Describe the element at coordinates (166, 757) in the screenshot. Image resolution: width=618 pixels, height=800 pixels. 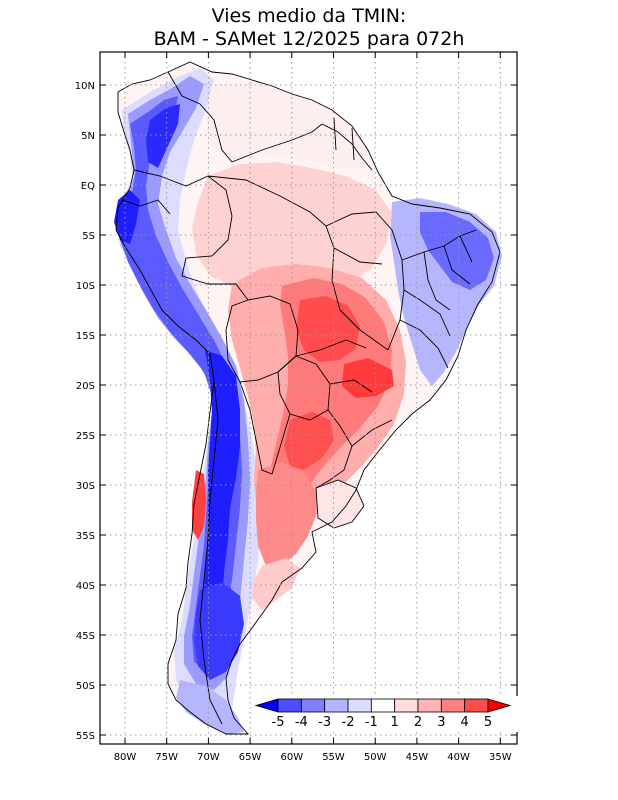
I see `lon-label: 75W` at that location.